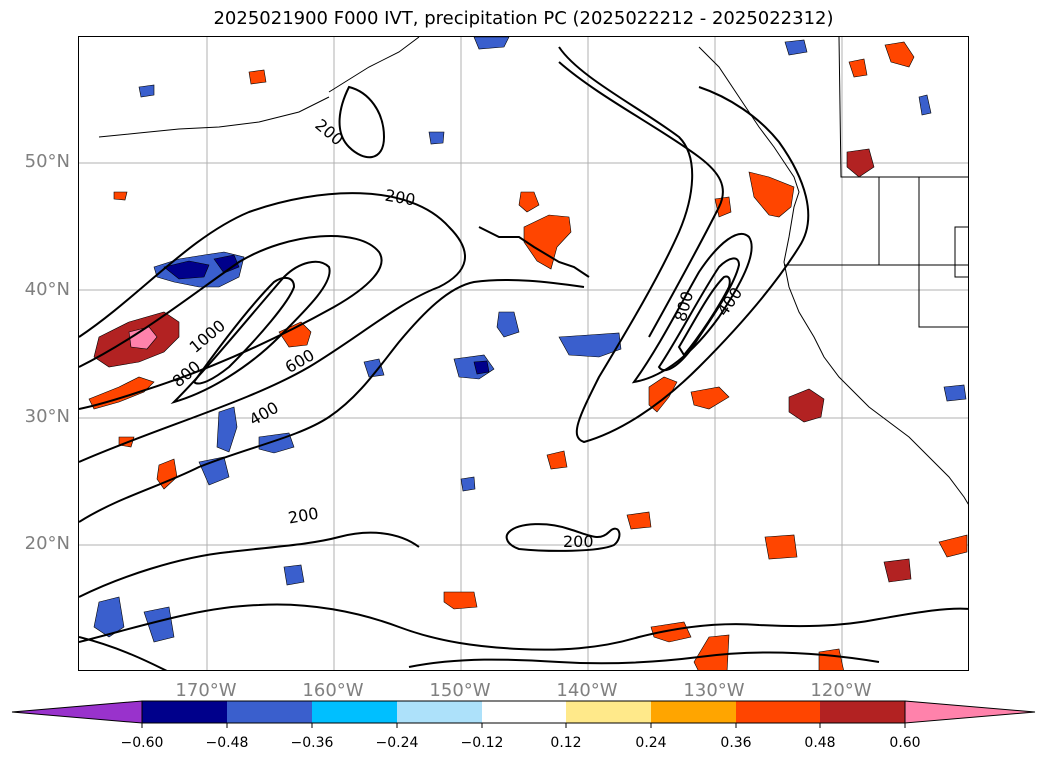 Image resolution: width=1047 pixels, height=765 pixels. I want to click on colorbar-tick-label: −0.48, so click(227, 743).